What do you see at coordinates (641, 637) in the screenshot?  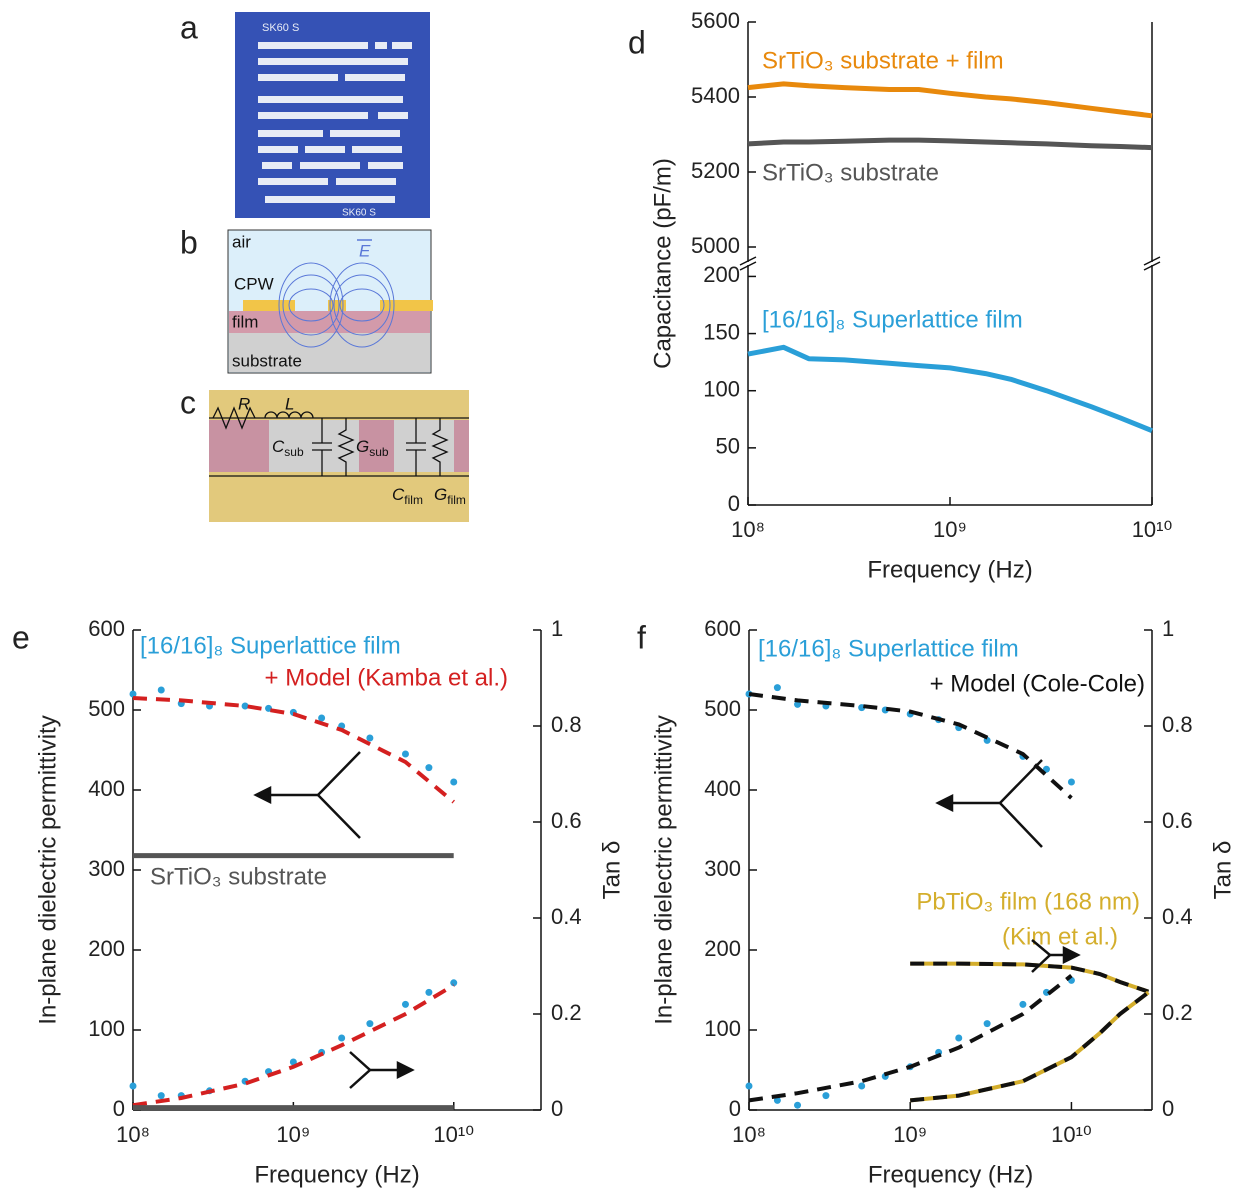 I see `panel-letter: f` at bounding box center [641, 637].